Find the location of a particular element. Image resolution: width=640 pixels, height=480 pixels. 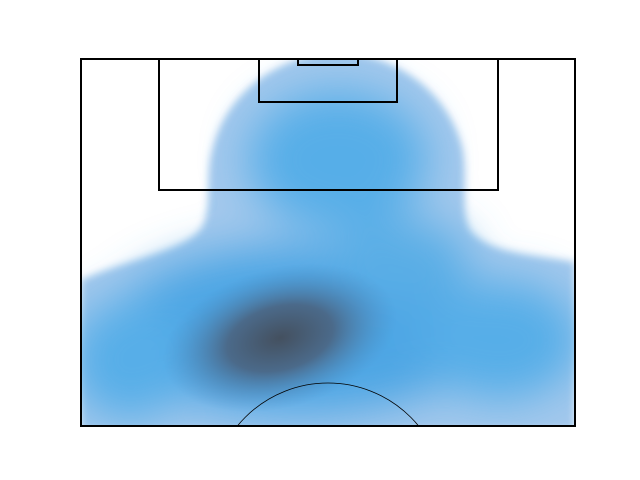

centre-circle is located at coordinates (328, 404).